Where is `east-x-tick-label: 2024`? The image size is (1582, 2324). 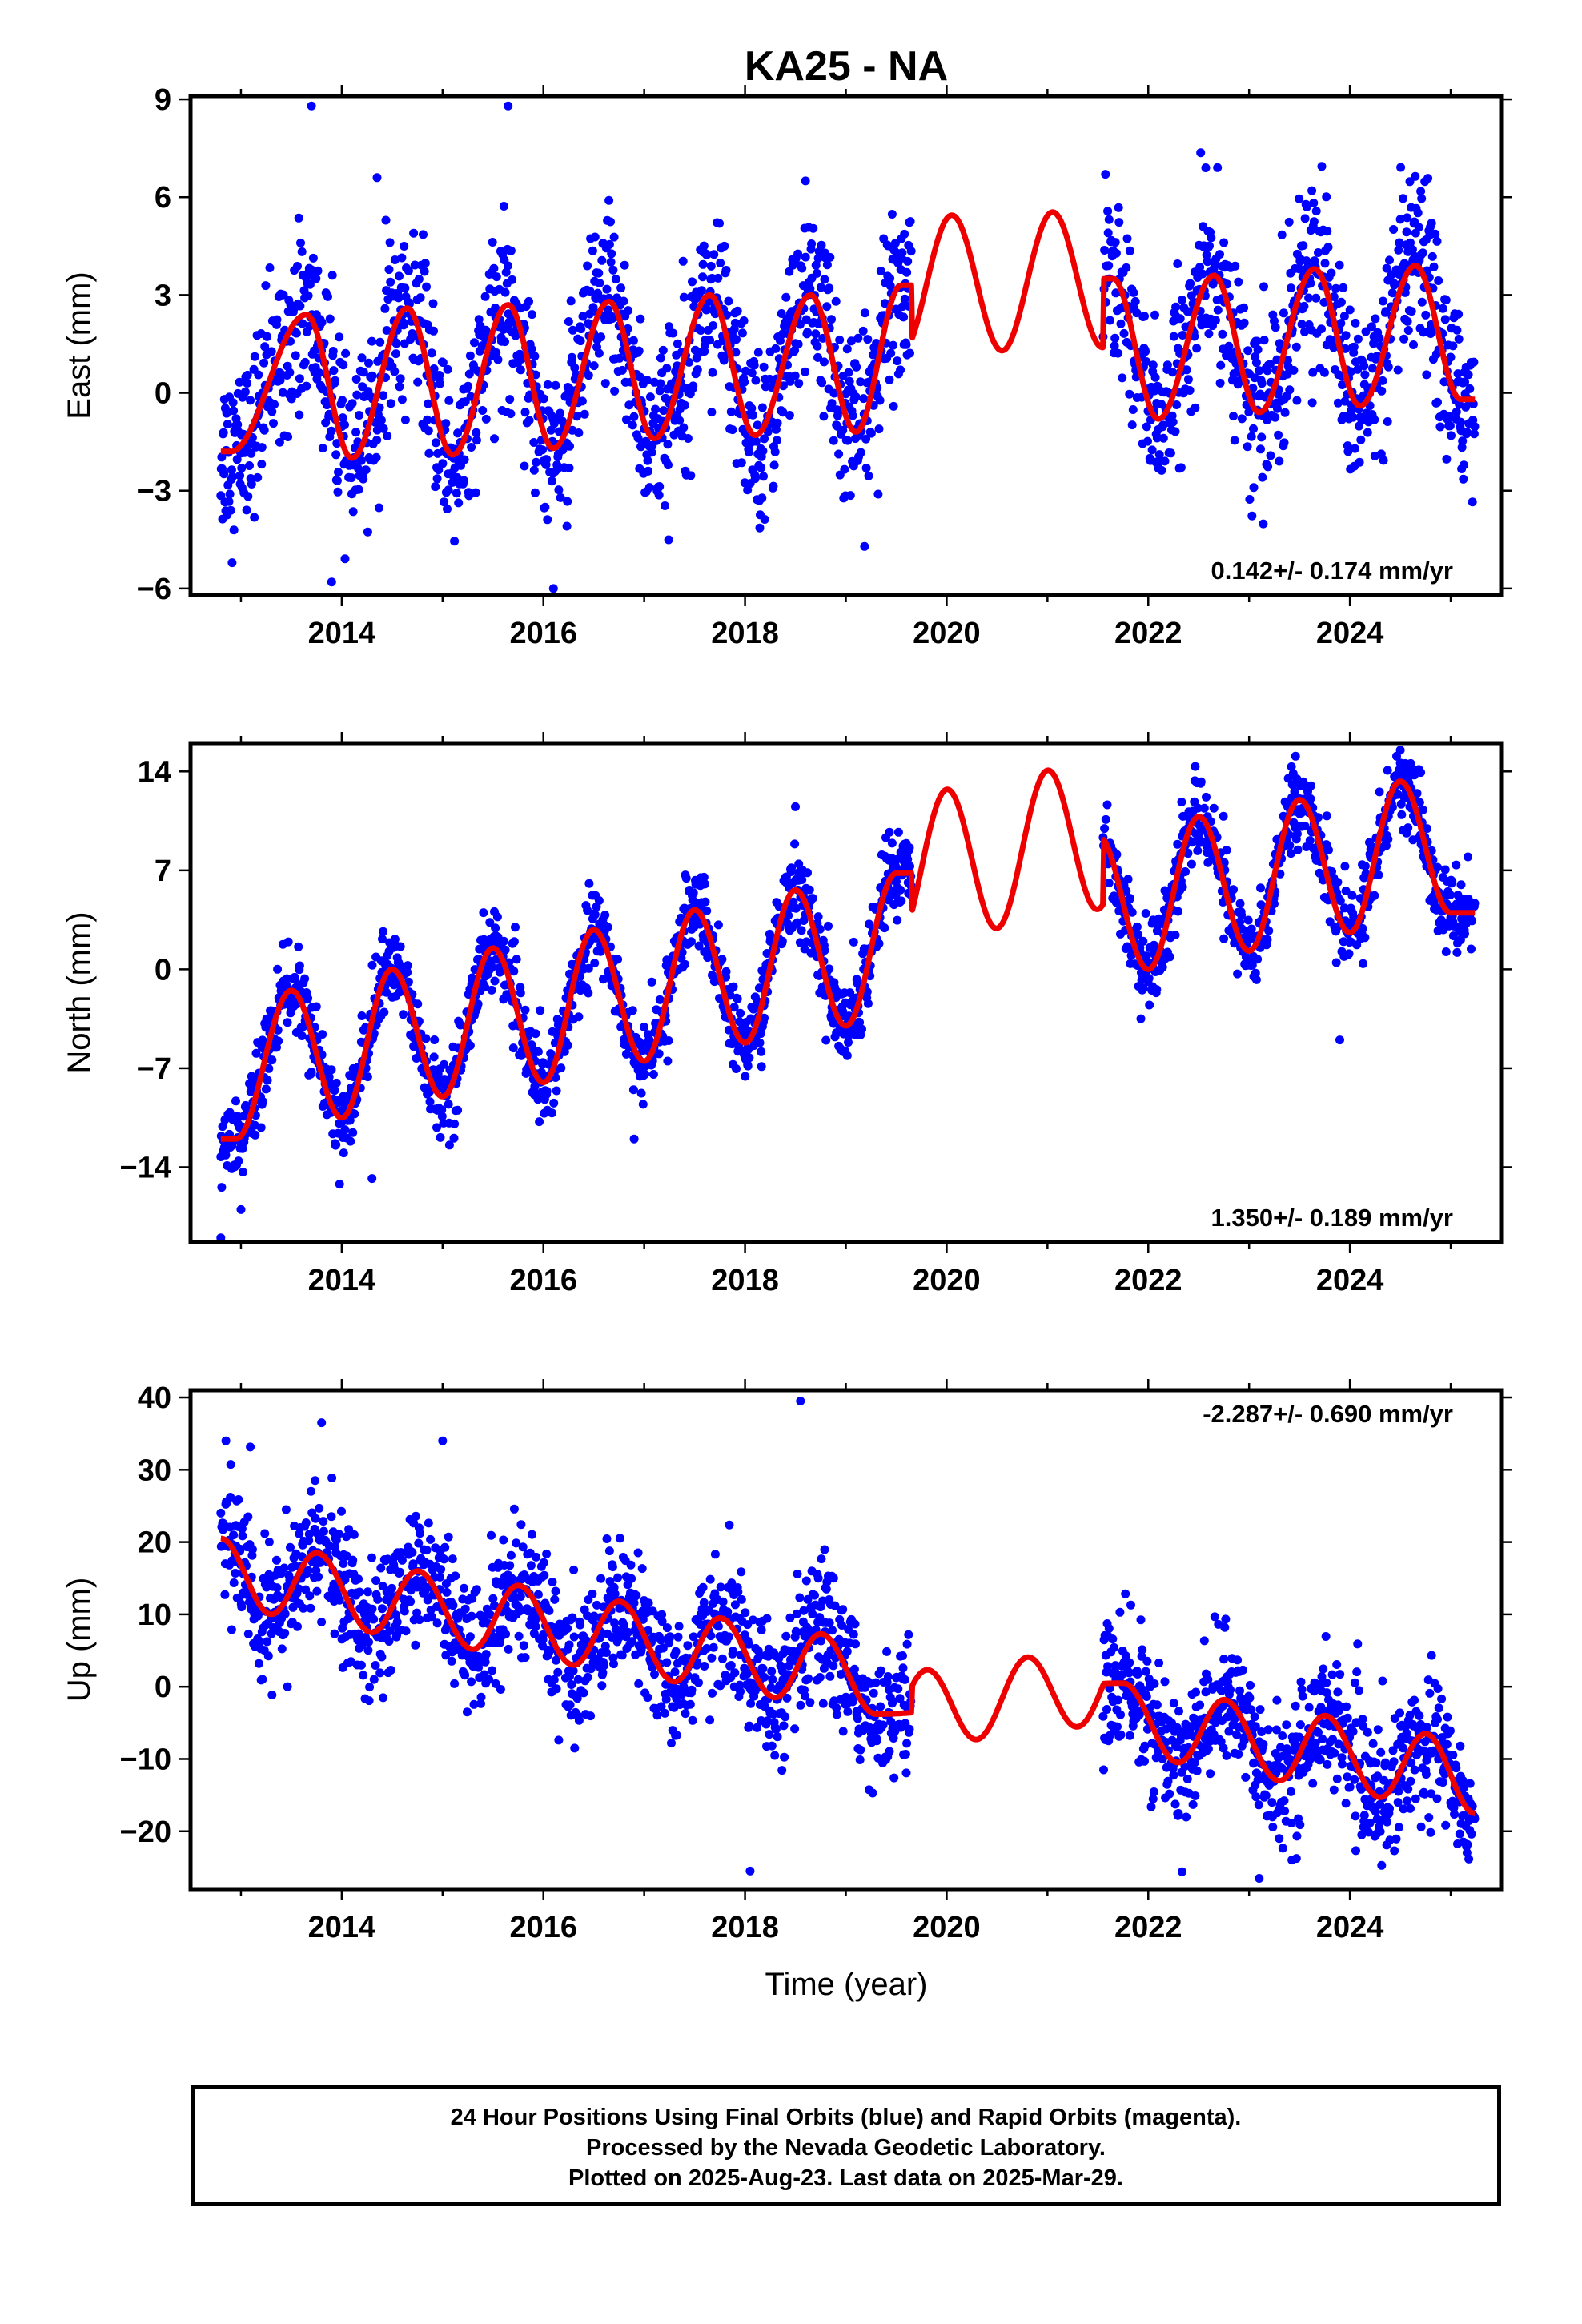 east-x-tick-label: 2024 is located at coordinates (1350, 633).